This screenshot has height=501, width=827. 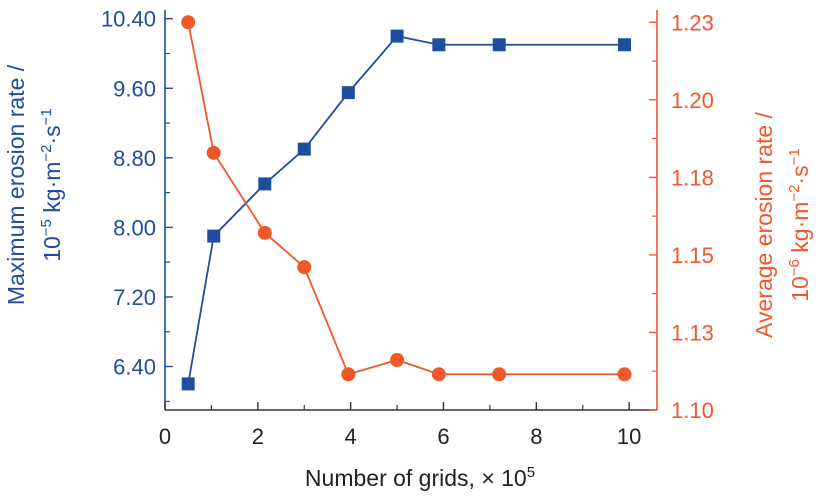 What do you see at coordinates (134, 367) in the screenshot?
I see `left-tick-label: 6.40` at bounding box center [134, 367].